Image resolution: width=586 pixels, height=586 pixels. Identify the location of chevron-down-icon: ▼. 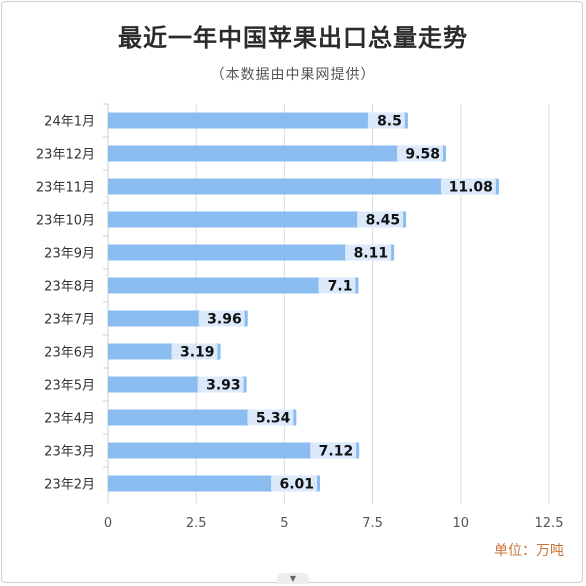
(293, 578).